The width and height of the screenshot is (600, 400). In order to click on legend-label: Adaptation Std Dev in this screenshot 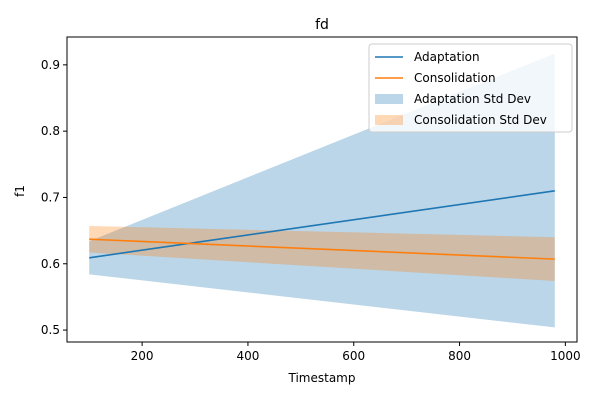, I will do `click(472, 99)`.